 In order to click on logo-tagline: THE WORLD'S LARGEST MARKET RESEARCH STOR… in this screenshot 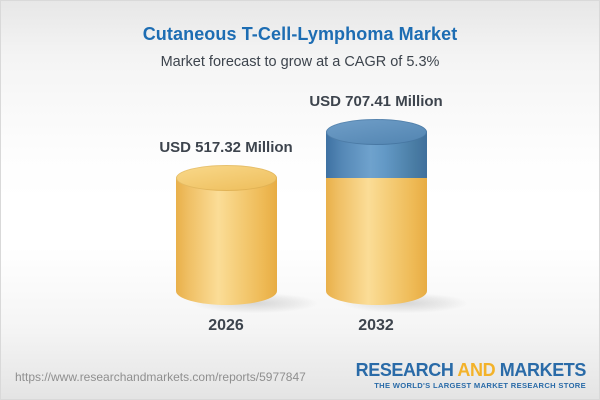, I will do `click(480, 385)`.